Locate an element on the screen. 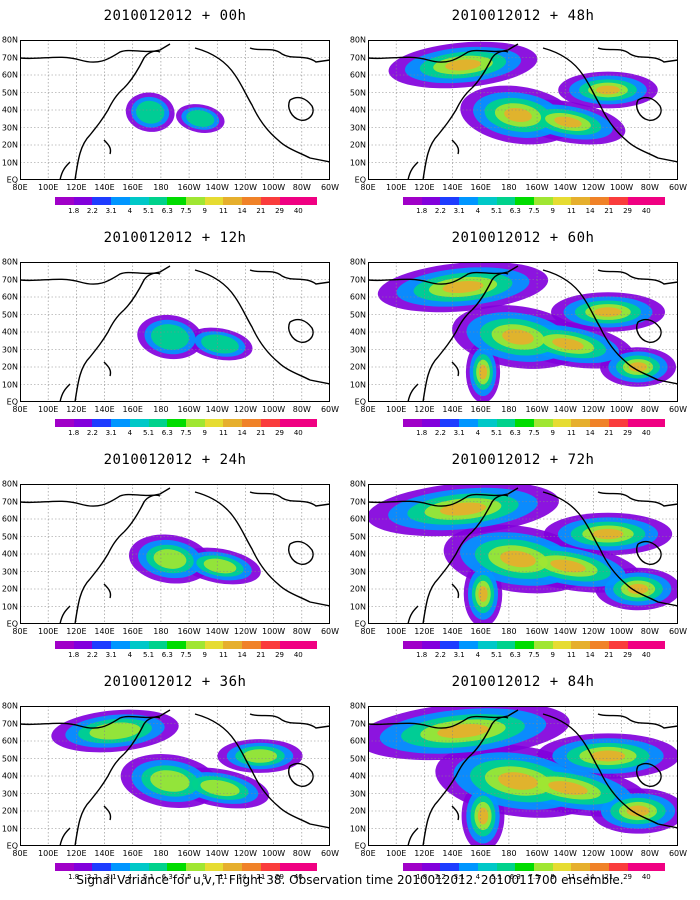 Image resolution: width=700 pixels, height=900 pixels. latitude-tick-label: 40N is located at coordinates (9, 554).